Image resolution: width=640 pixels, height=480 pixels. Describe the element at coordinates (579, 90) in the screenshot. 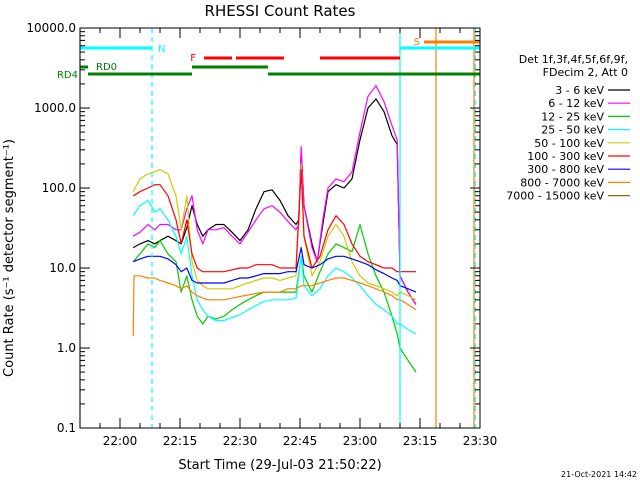

I see `legend-entry-label: 3 - 6 keV` at that location.